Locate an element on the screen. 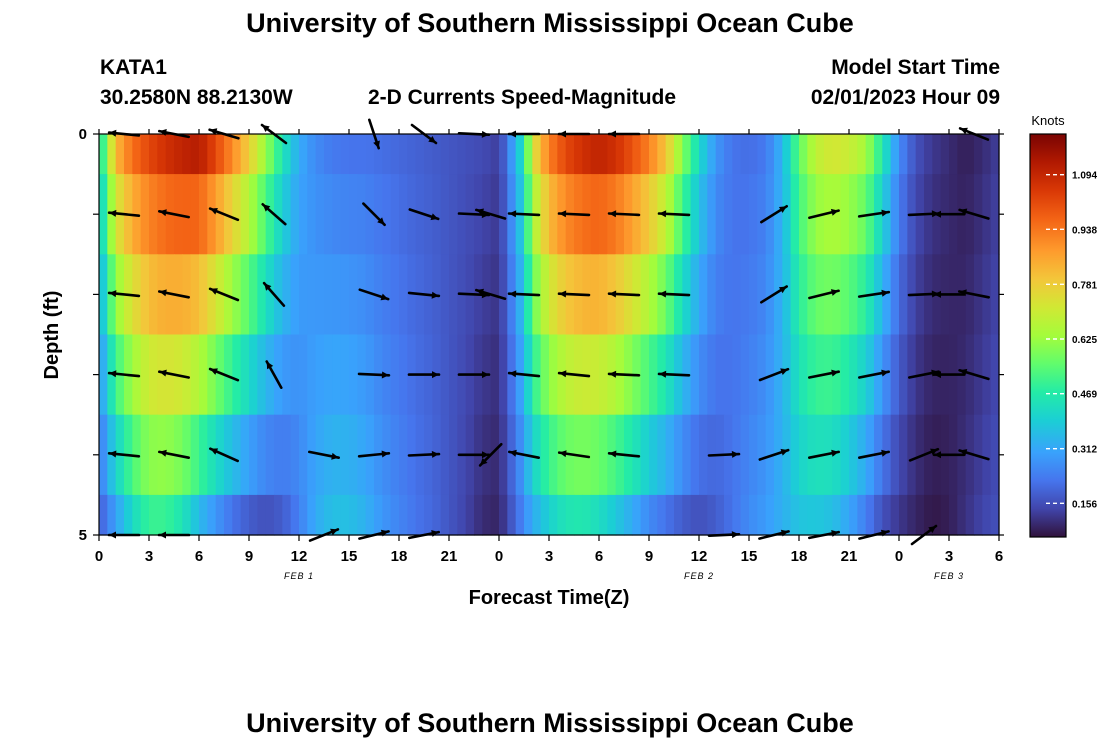  x-tick-label: 3 is located at coordinates (949, 556).